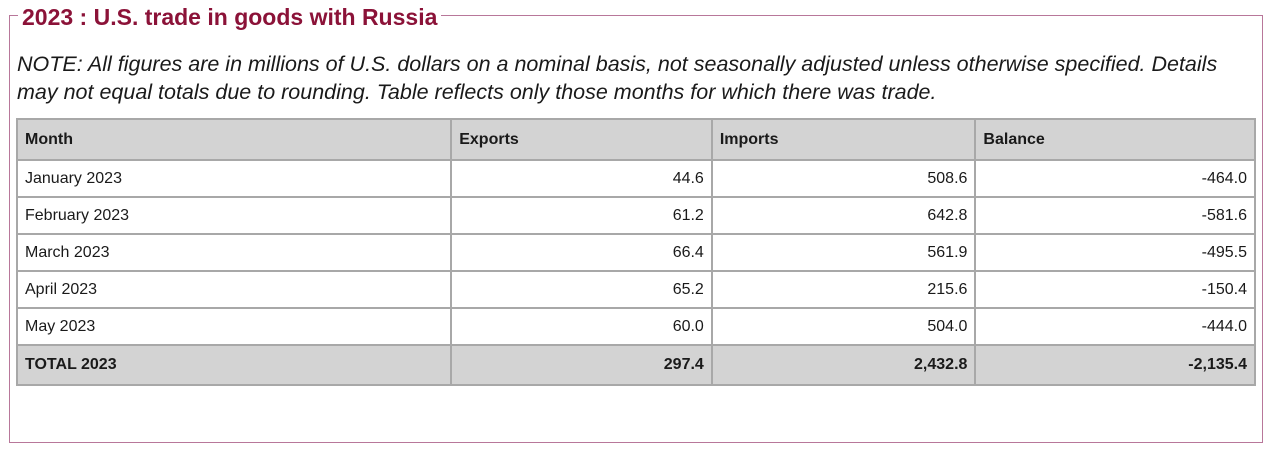 This screenshot has width=1280, height=461. I want to click on total-exports: 297.4, so click(581, 365).